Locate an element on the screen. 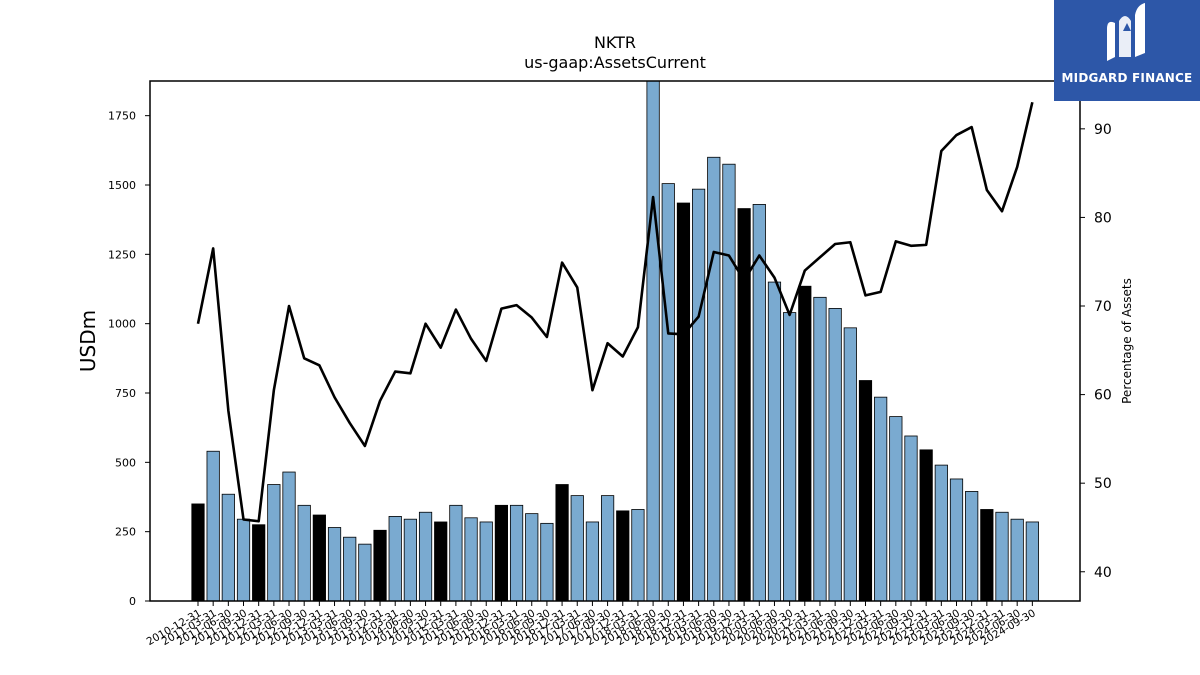  y2-tick-label: 80 is located at coordinates (1103, 218).